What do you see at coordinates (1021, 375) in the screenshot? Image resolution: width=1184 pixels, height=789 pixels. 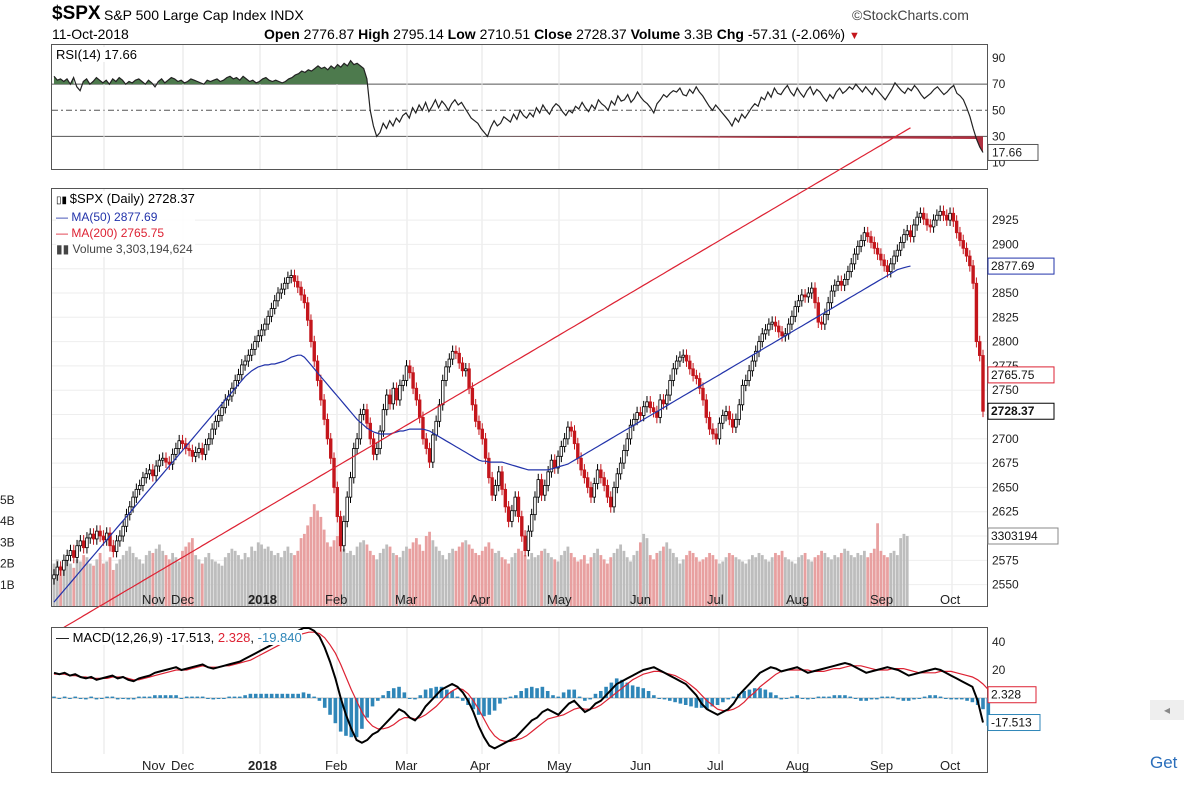 I see `ma200-current-box` at bounding box center [1021, 375].